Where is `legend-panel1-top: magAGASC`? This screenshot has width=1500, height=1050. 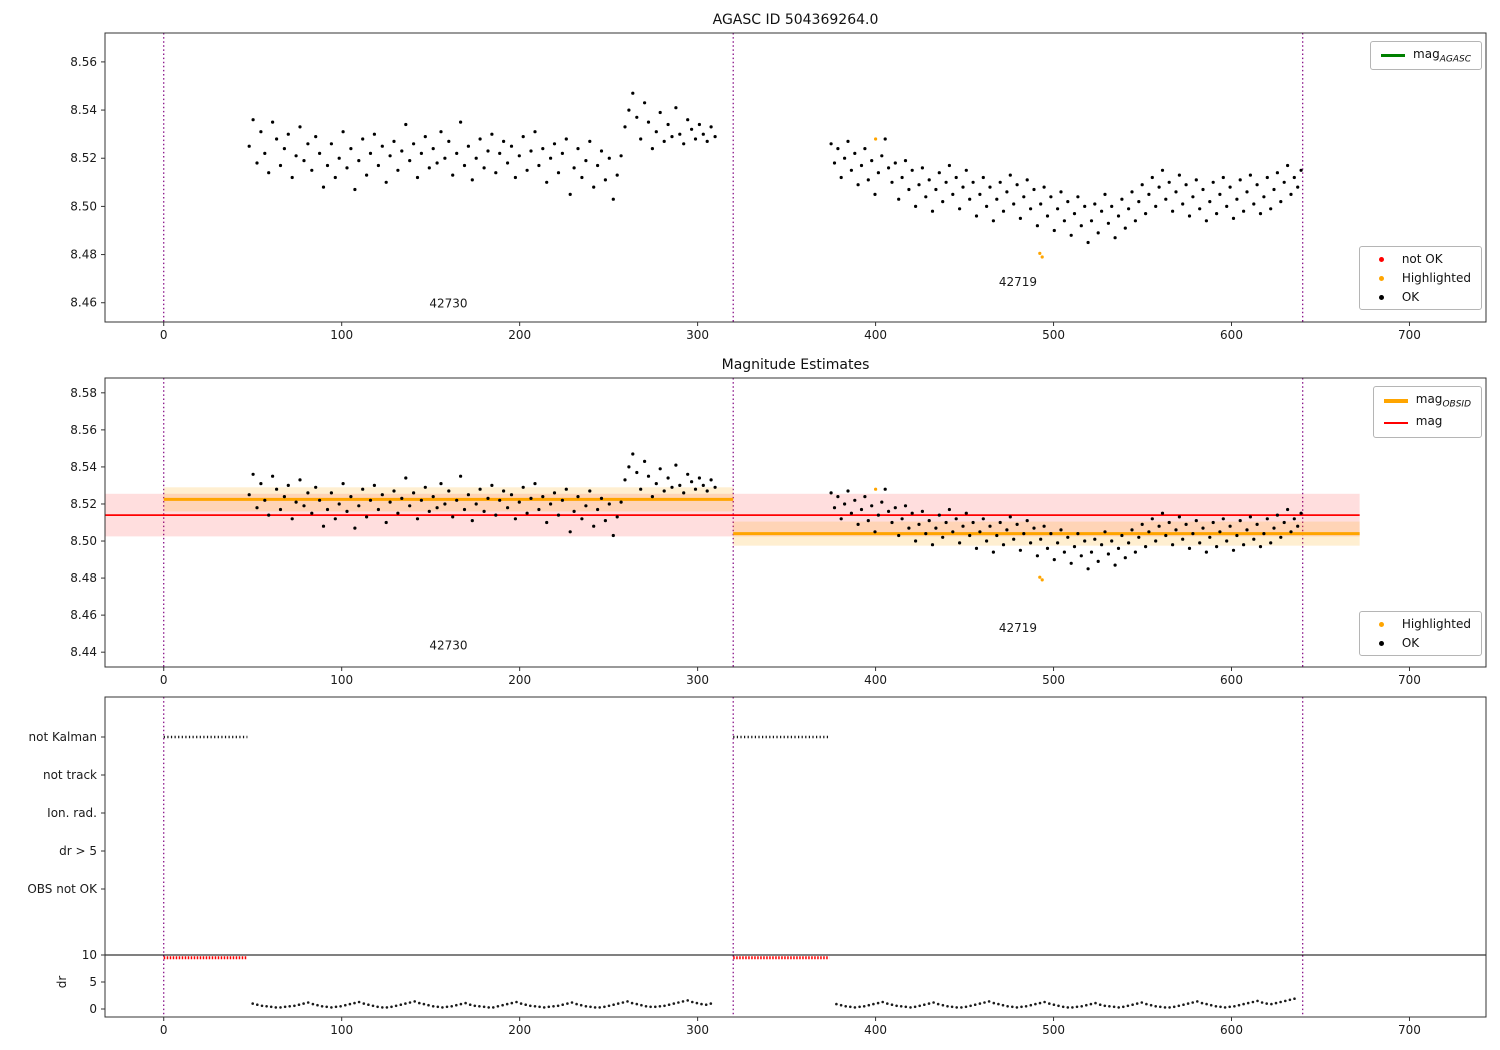 legend-panel1-top: magAGASC is located at coordinates (1426, 56).